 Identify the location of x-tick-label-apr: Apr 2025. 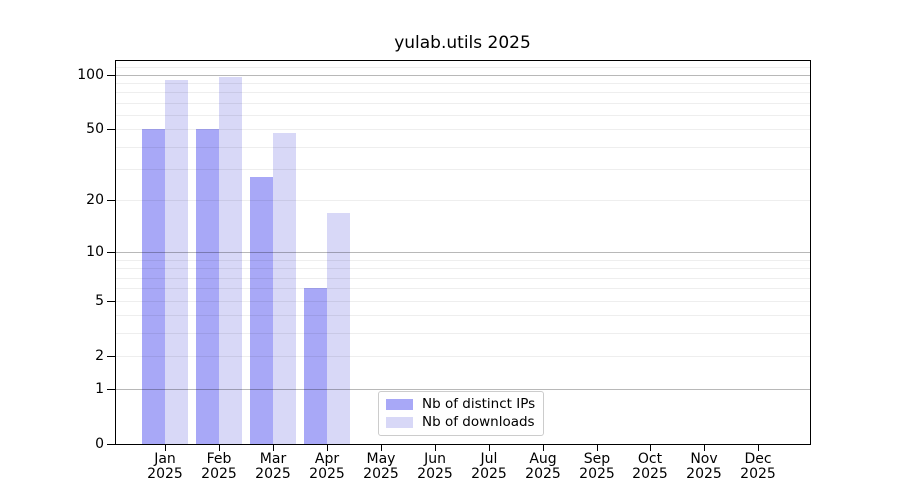
(327, 467).